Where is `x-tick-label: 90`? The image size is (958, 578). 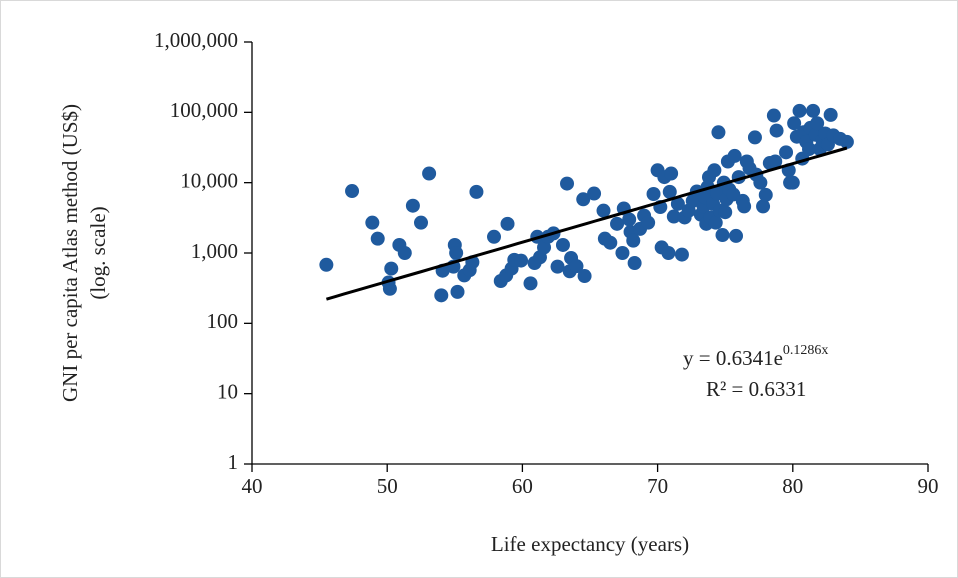
x-tick-label: 90 is located at coordinates (928, 486).